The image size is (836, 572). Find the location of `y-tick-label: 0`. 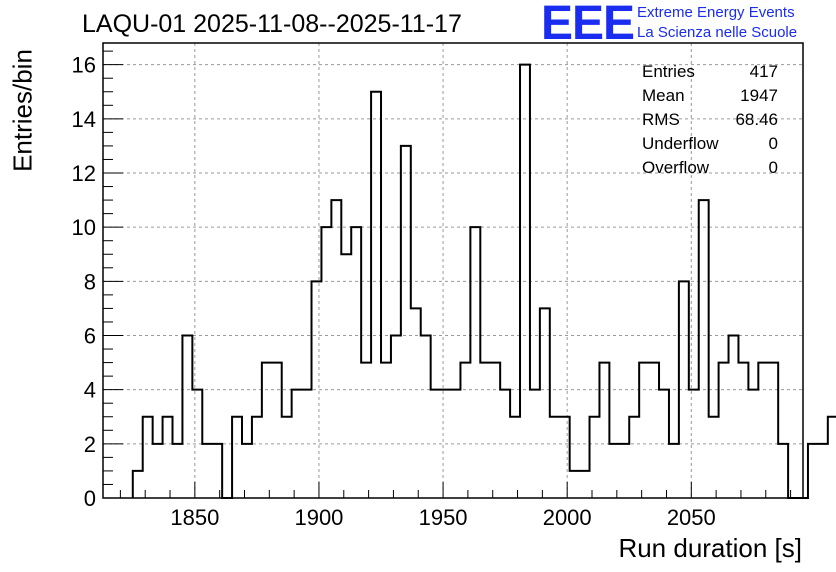

y-tick-label: 0 is located at coordinates (90, 498).